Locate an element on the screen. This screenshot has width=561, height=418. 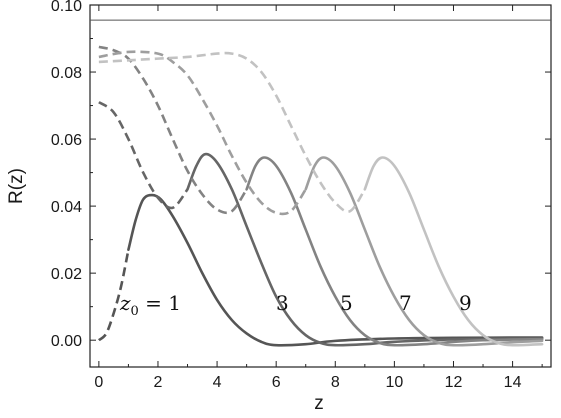
x-tick-label: 14 is located at coordinates (513, 382).